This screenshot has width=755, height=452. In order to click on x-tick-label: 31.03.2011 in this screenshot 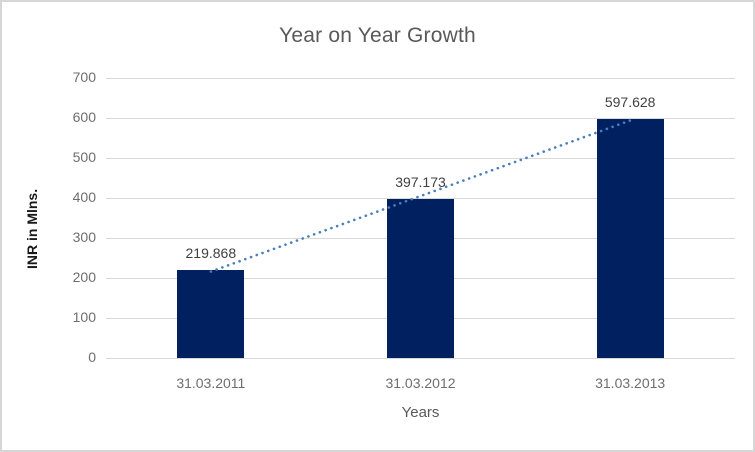, I will do `click(211, 383)`.